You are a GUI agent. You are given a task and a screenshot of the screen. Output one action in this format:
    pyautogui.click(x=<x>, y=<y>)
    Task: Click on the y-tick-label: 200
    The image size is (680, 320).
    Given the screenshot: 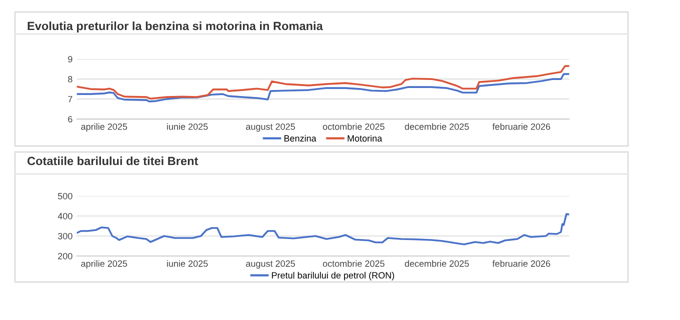 What is the action you would take?
    pyautogui.click(x=65, y=256)
    